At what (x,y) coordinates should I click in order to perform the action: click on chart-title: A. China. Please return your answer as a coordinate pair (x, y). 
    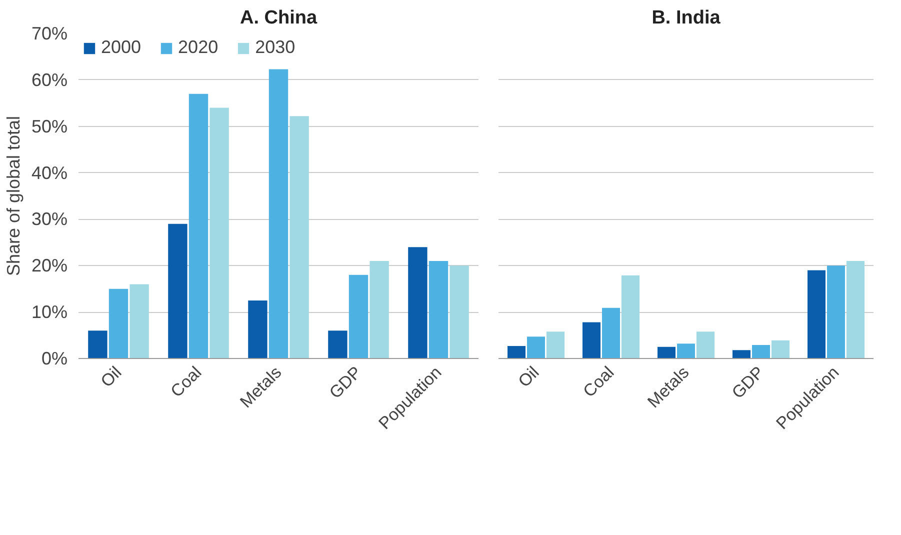
    Looking at the image, I should click on (279, 18).